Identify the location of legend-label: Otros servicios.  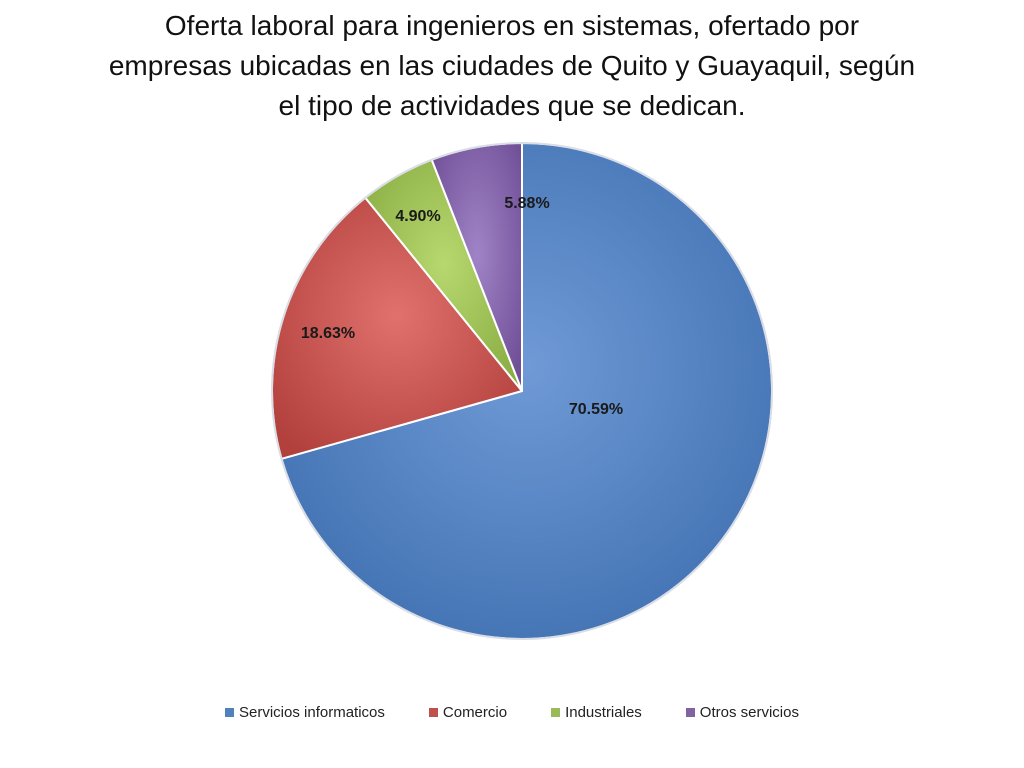
(749, 712).